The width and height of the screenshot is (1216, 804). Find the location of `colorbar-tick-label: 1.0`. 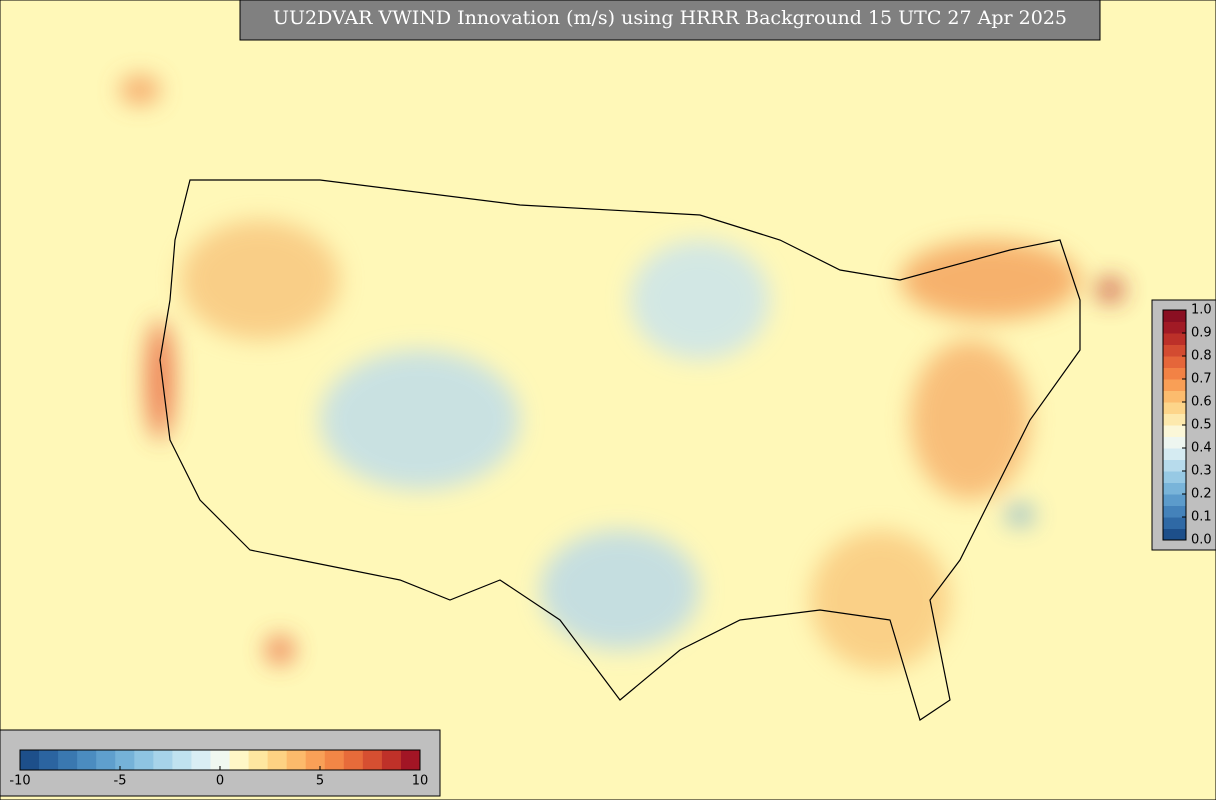

colorbar-tick-label: 1.0 is located at coordinates (1201, 310).